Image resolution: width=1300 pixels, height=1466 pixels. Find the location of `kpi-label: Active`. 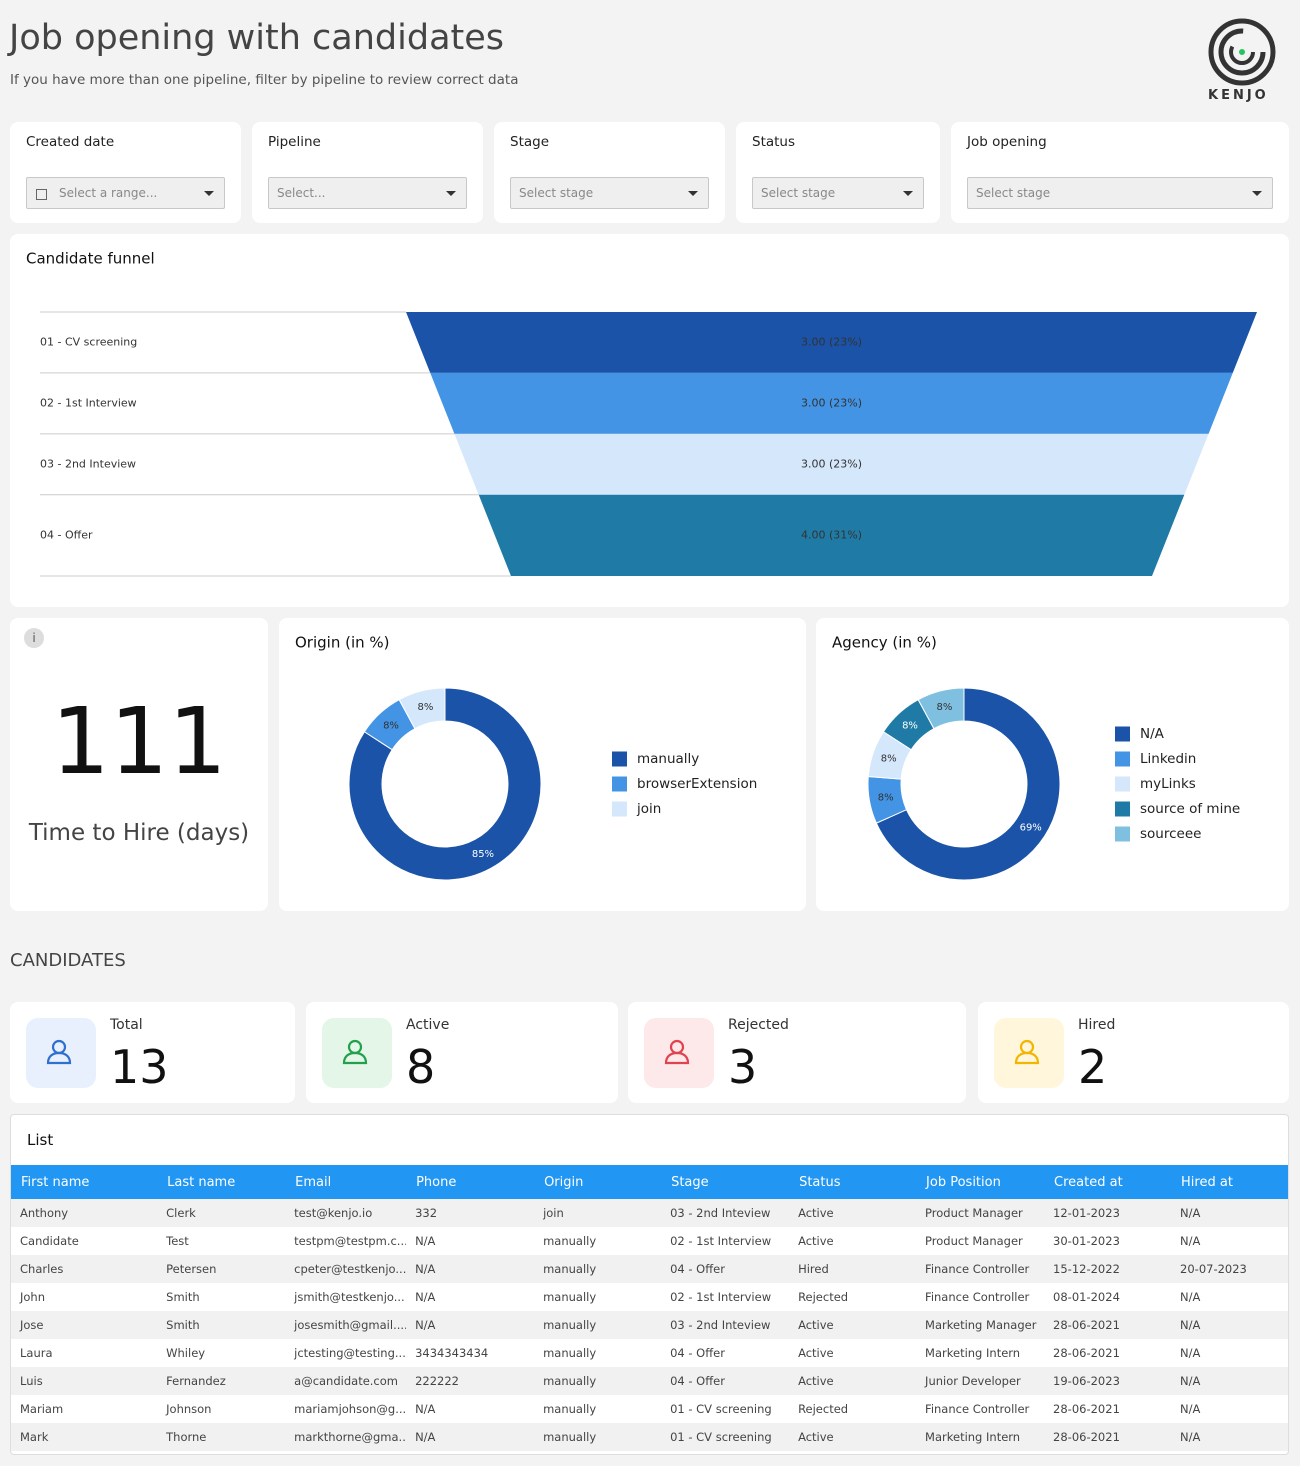

kpi-label: Active is located at coordinates (428, 1025).